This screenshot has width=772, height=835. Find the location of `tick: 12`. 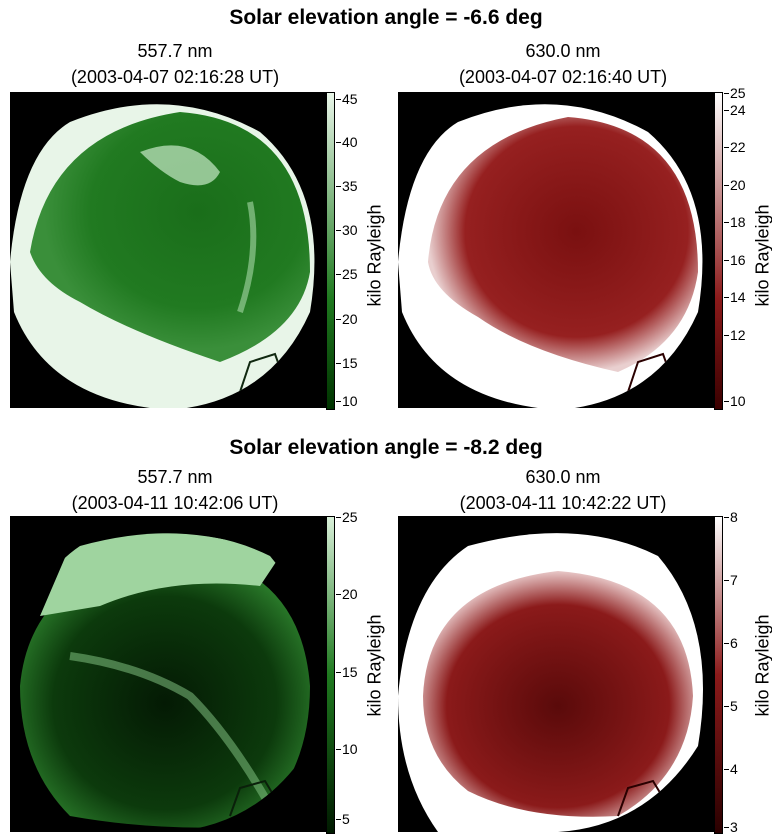

tick: 12 is located at coordinates (738, 335).